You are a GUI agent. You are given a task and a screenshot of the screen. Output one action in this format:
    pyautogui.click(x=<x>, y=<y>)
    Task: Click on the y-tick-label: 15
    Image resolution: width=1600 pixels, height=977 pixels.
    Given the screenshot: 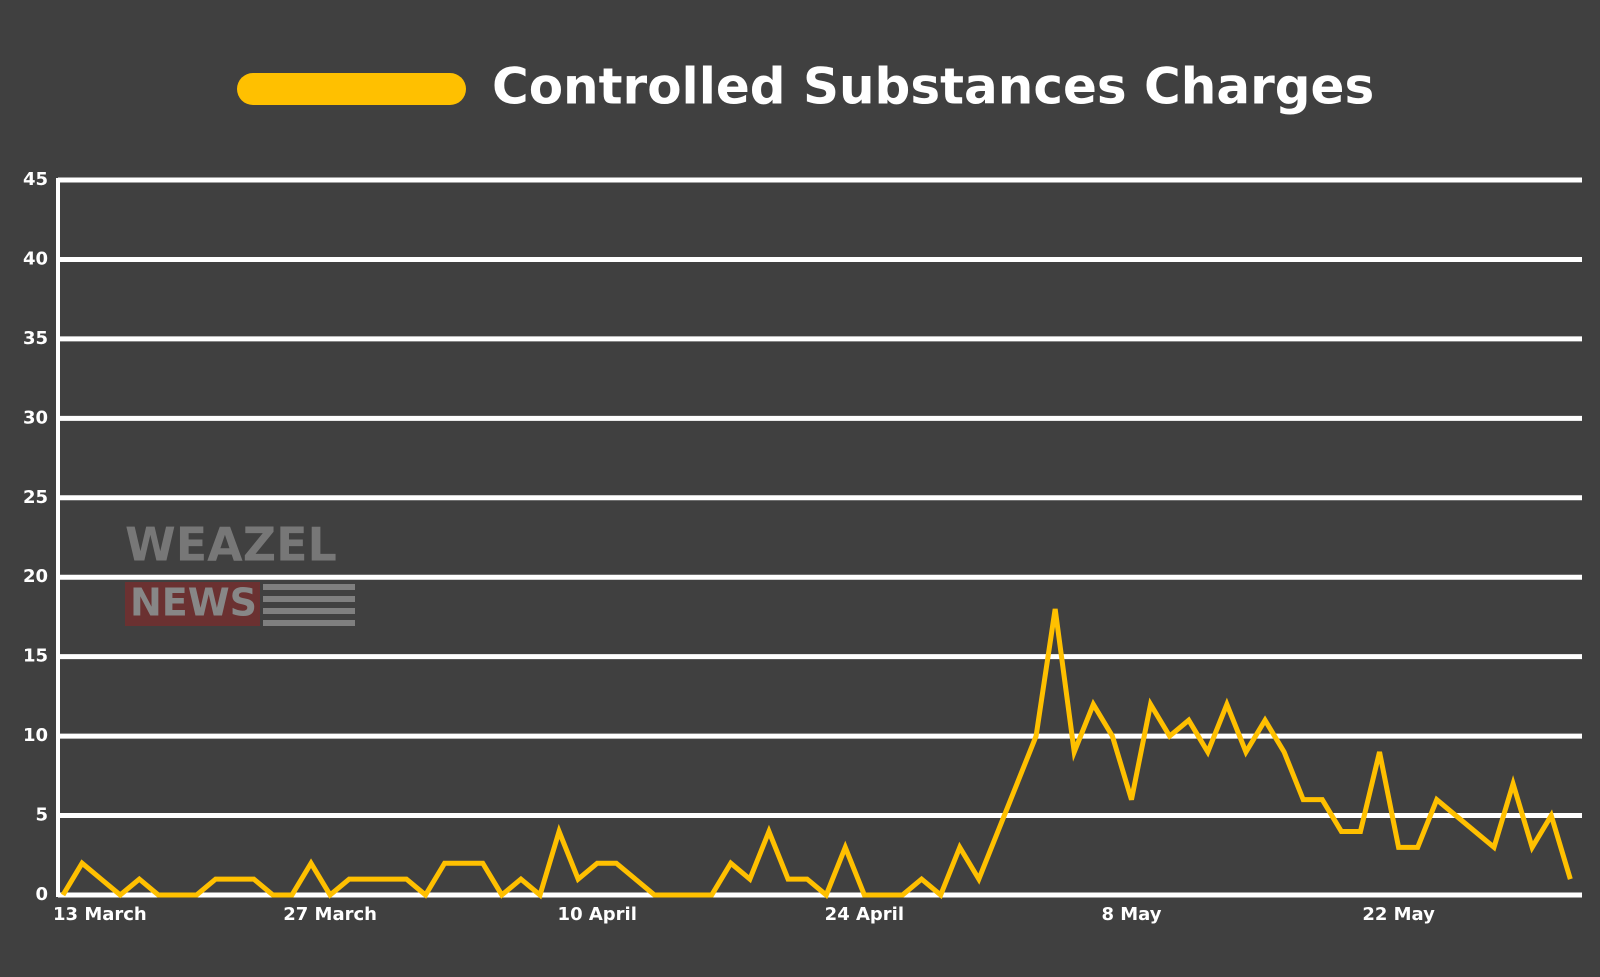 What is the action you would take?
    pyautogui.click(x=35, y=656)
    